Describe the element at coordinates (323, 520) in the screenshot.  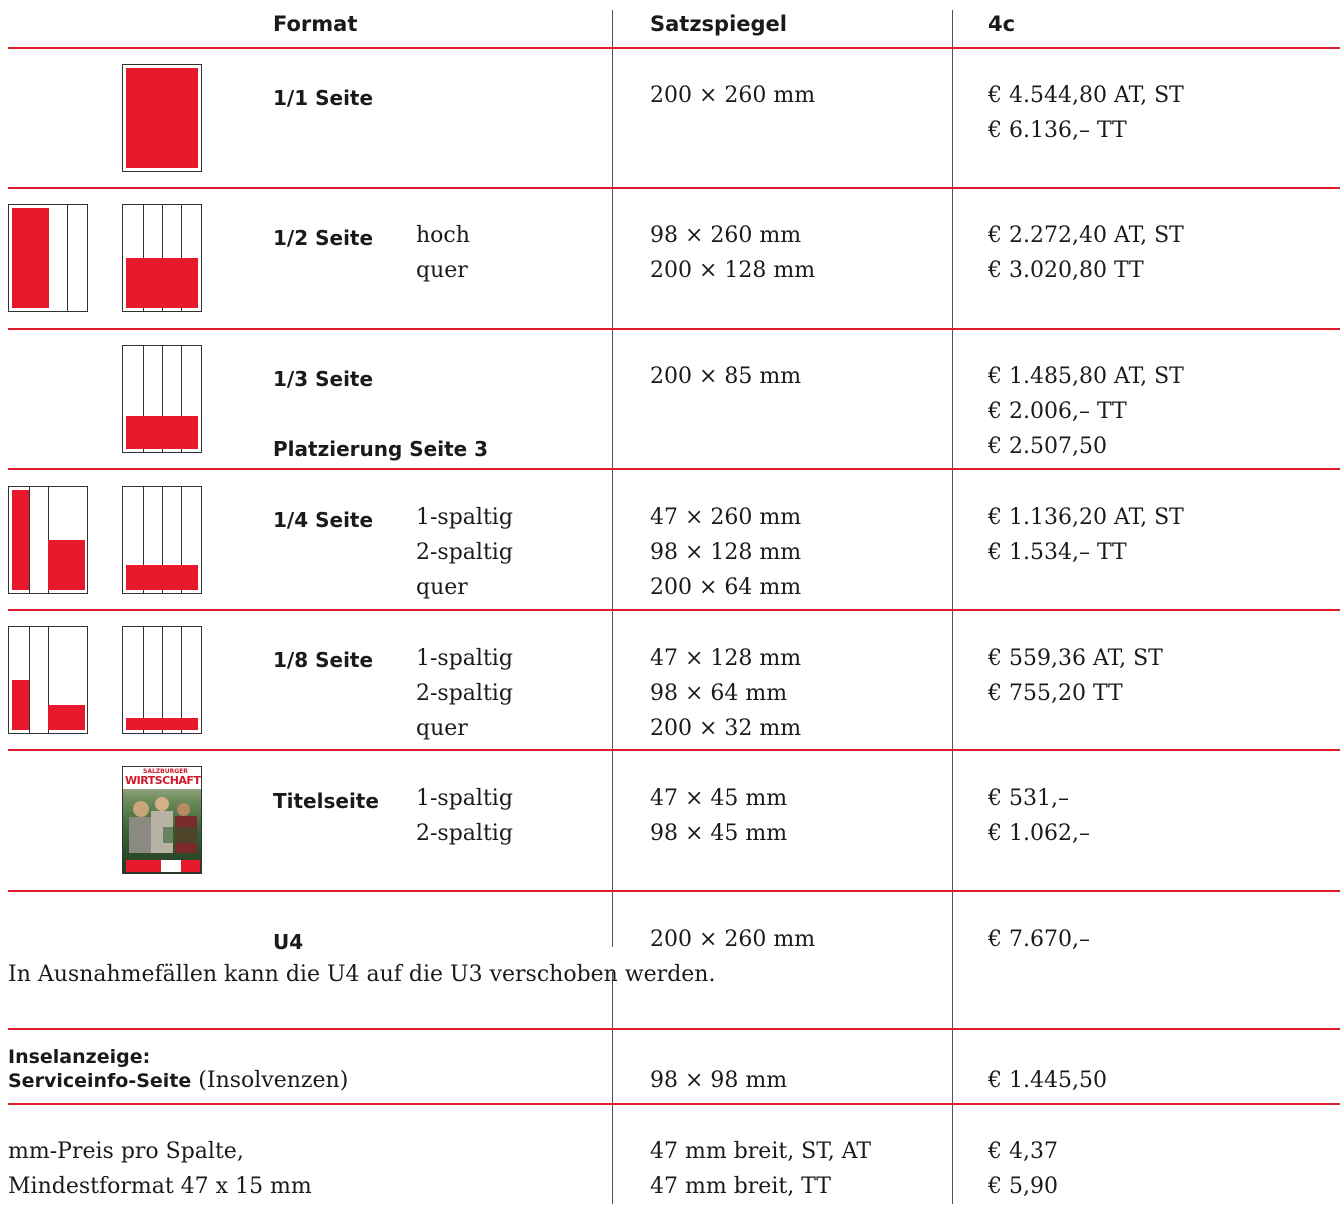
I see `row-label-1-4-seite: 1/4 Seite` at that location.